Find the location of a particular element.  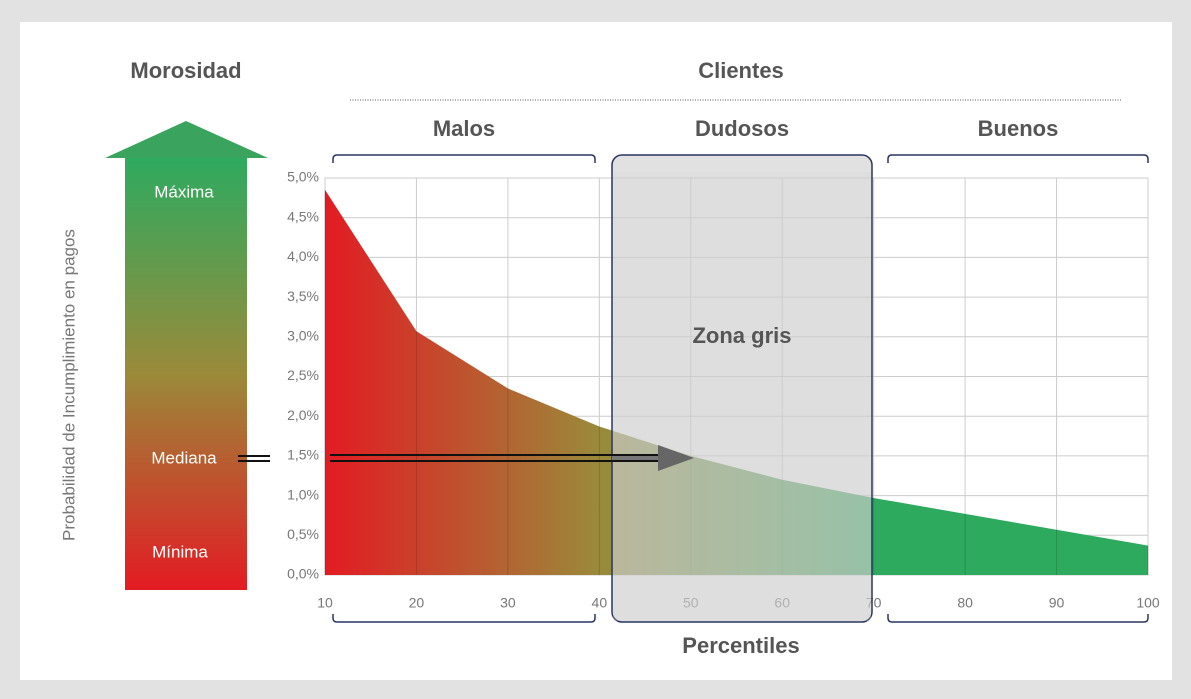

x-tick-label: 80 is located at coordinates (965, 603).